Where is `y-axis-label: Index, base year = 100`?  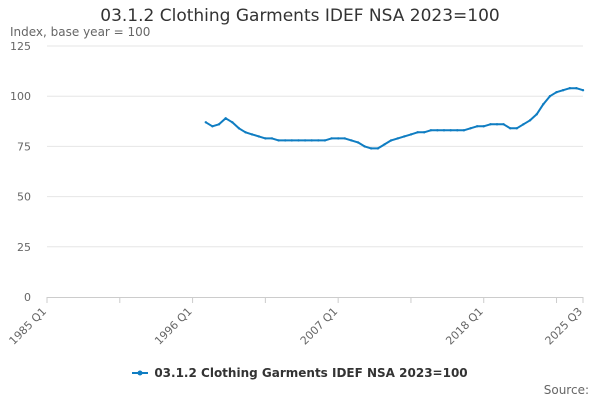
y-axis-label: Index, base year = 100 is located at coordinates (80, 32).